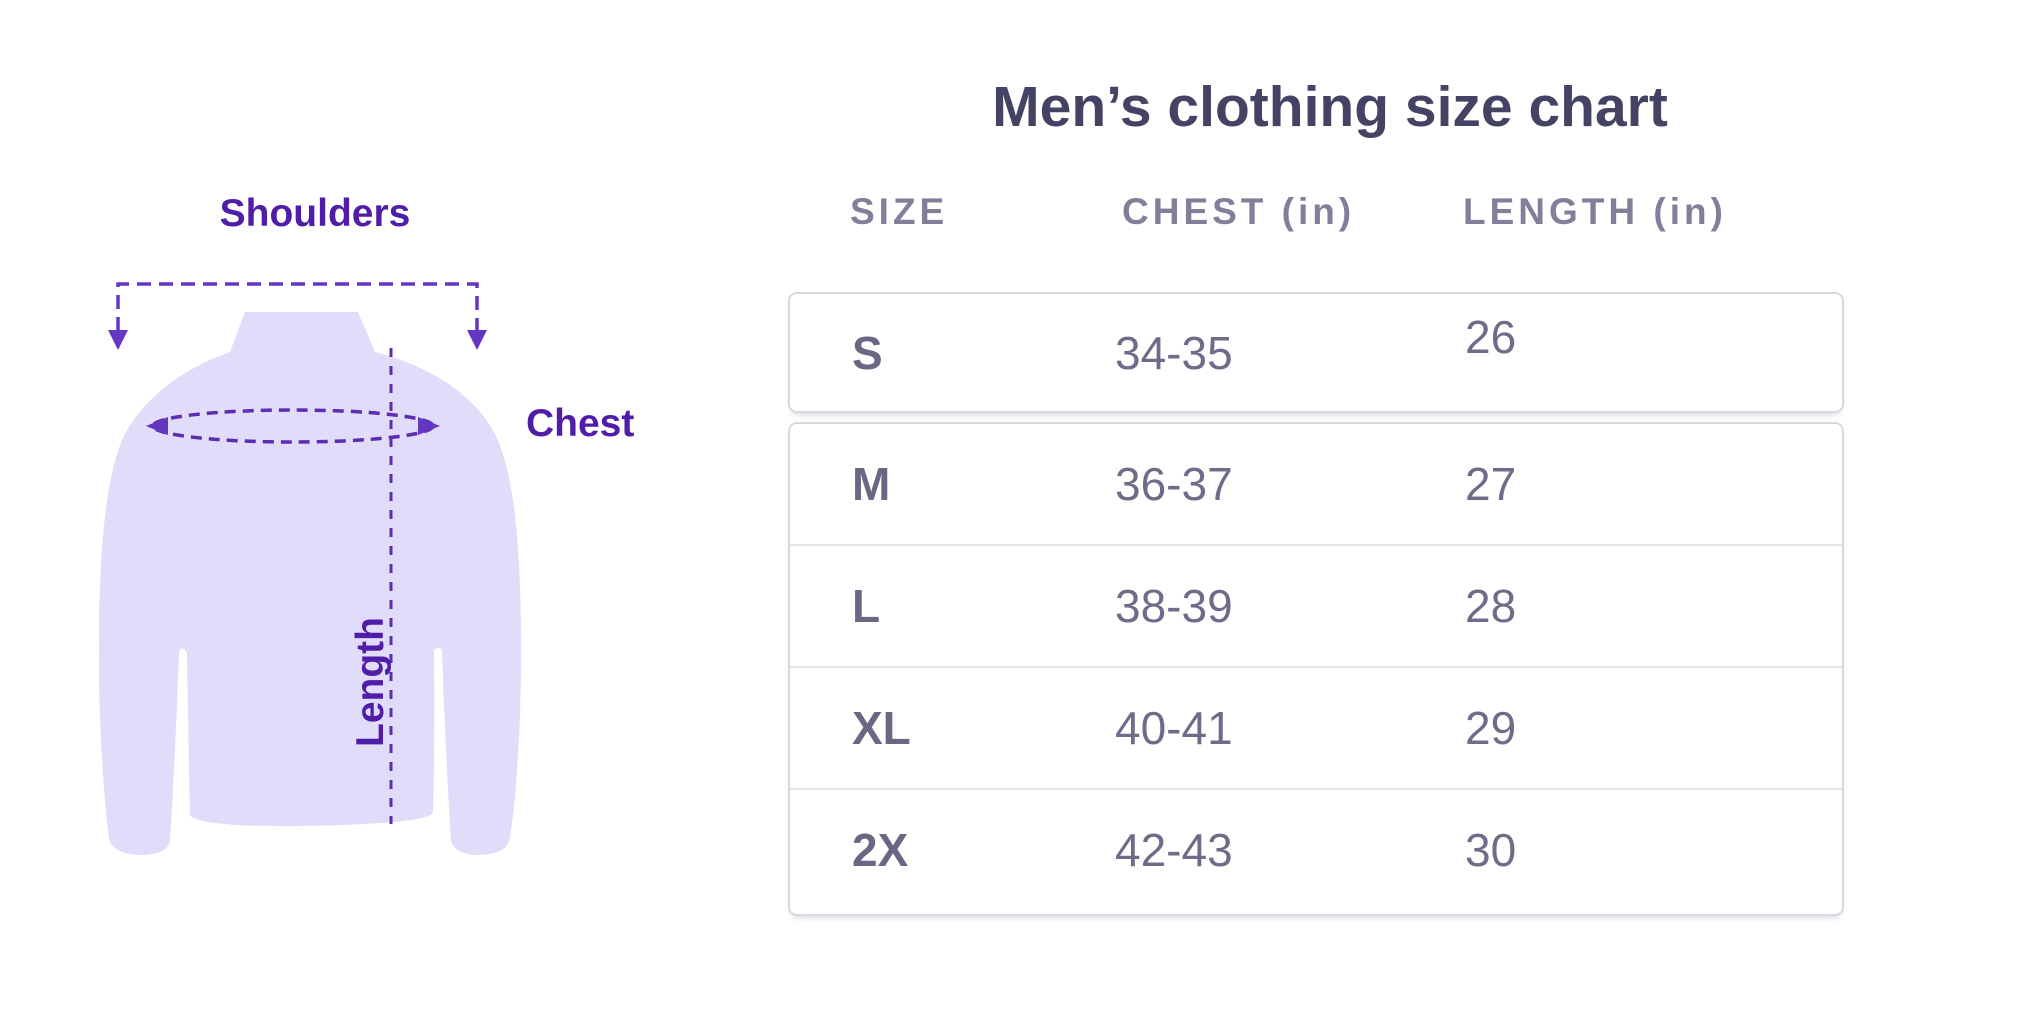  I want to click on length-cell: 26, so click(1491, 336).